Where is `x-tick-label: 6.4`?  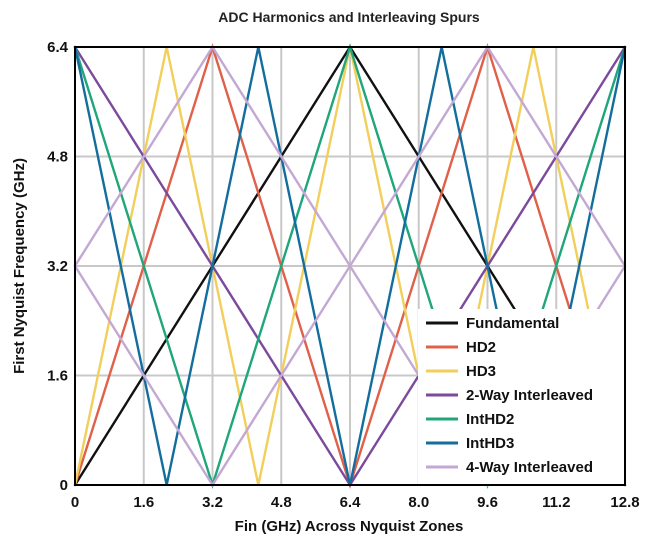
x-tick-label: 6.4 is located at coordinates (351, 502).